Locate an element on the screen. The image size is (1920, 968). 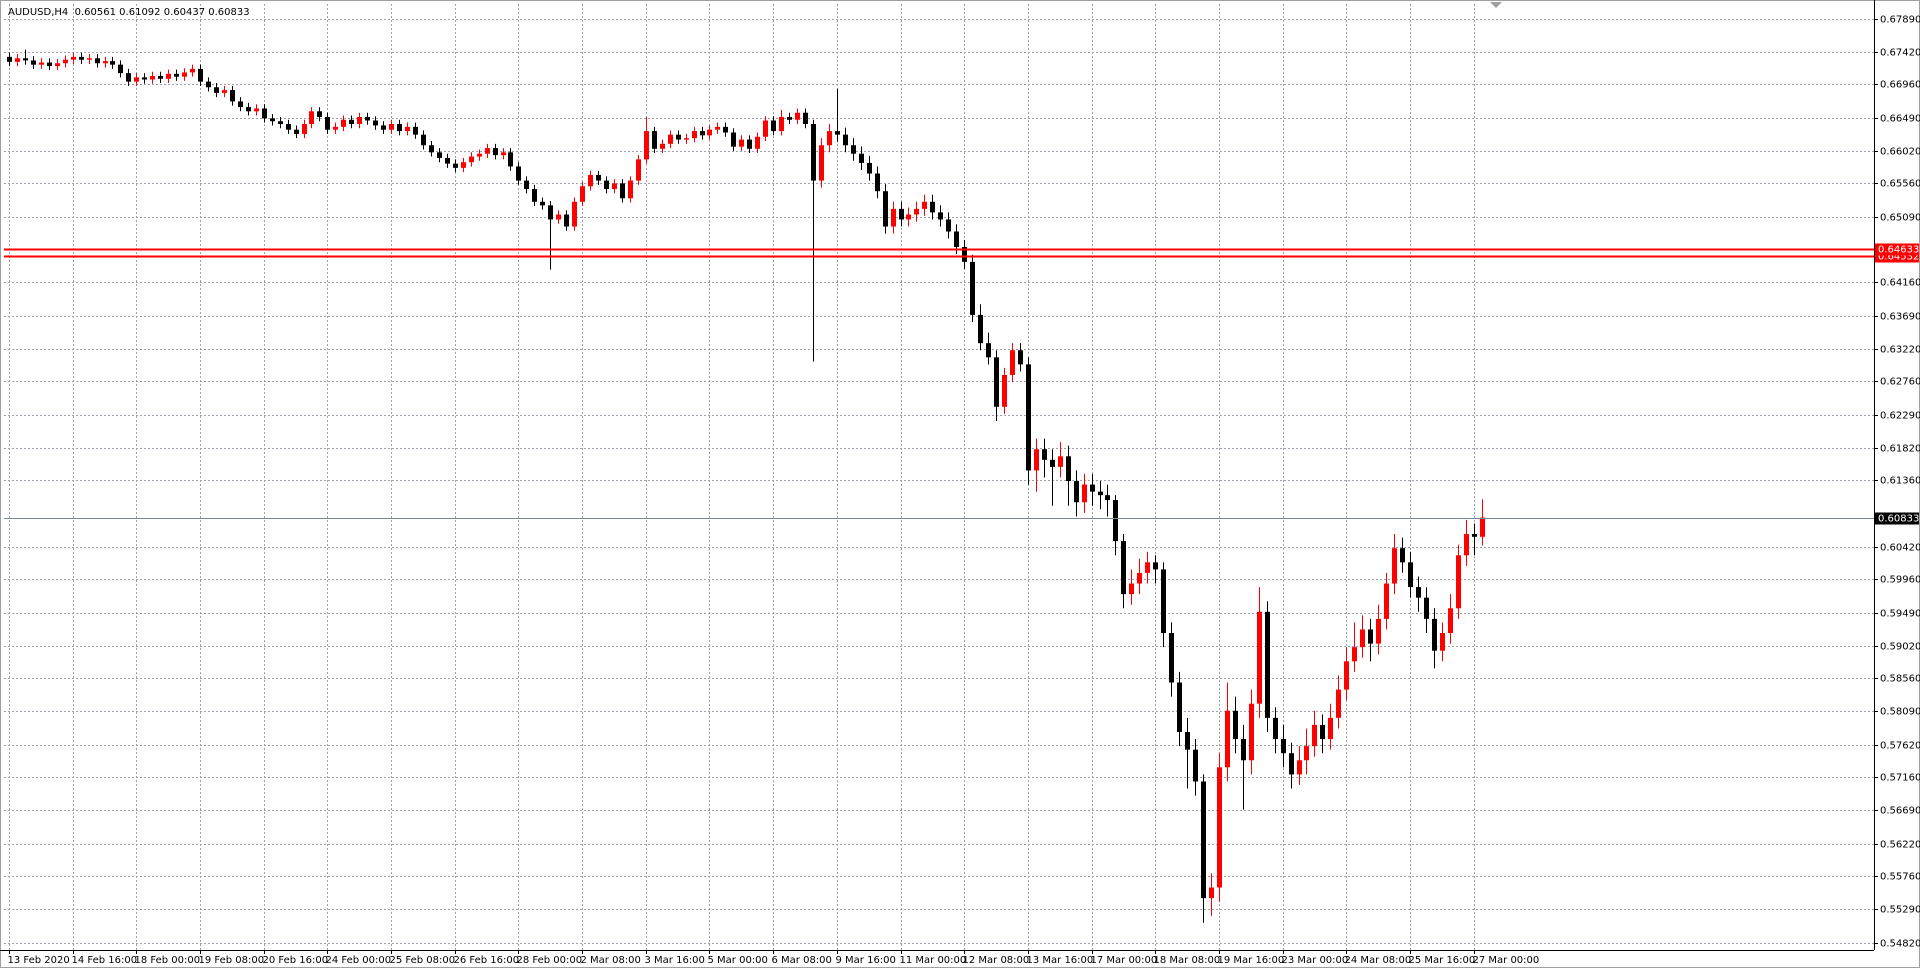
y-tick-label: 0.66960 is located at coordinates (1900, 85).